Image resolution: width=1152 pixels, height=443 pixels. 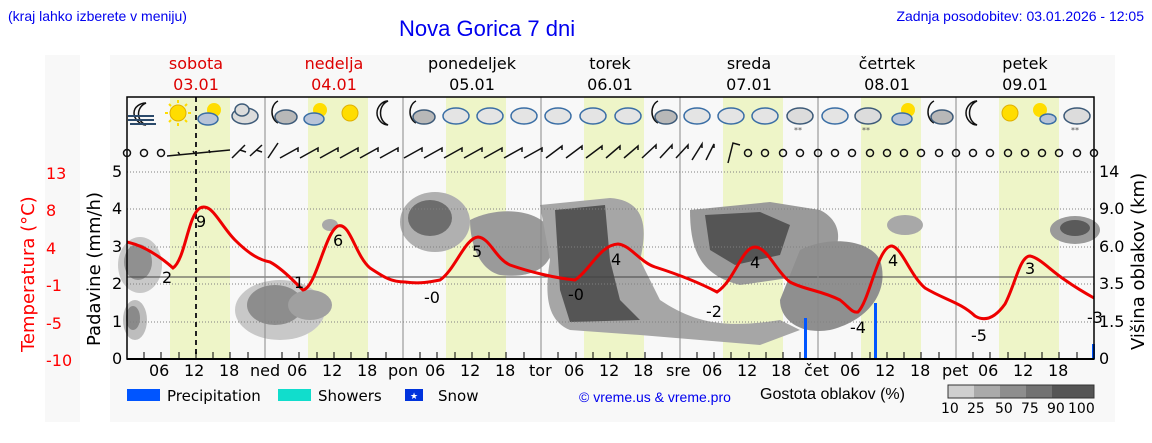 What do you see at coordinates (142, 114) in the screenshot?
I see `fog-night-icon` at bounding box center [142, 114].